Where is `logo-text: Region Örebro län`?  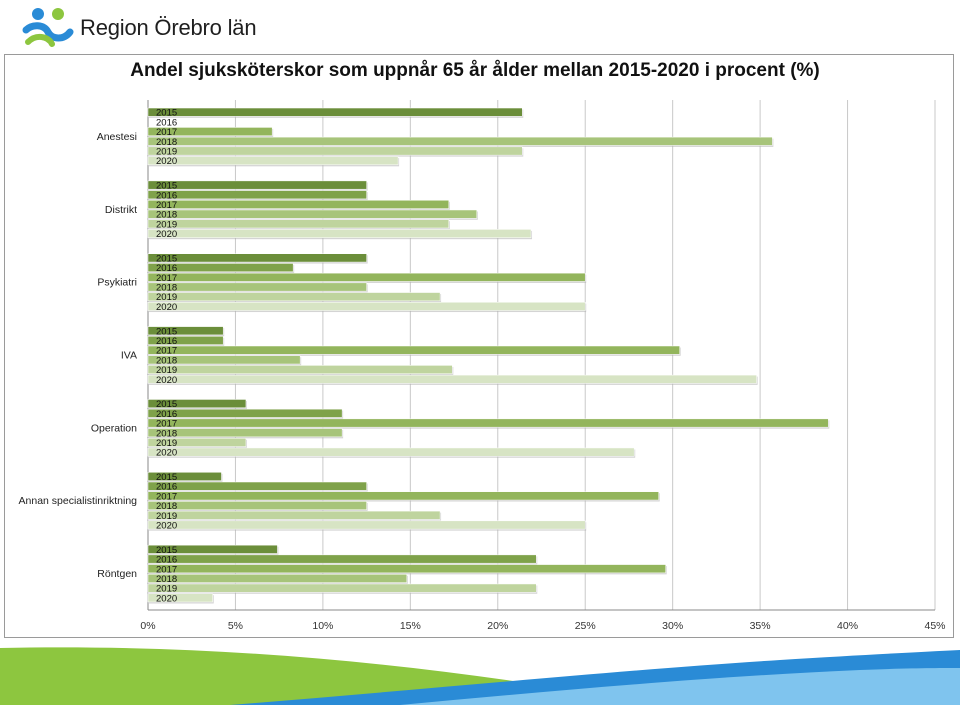
logo-text: Region Örebro län is located at coordinates (168, 27).